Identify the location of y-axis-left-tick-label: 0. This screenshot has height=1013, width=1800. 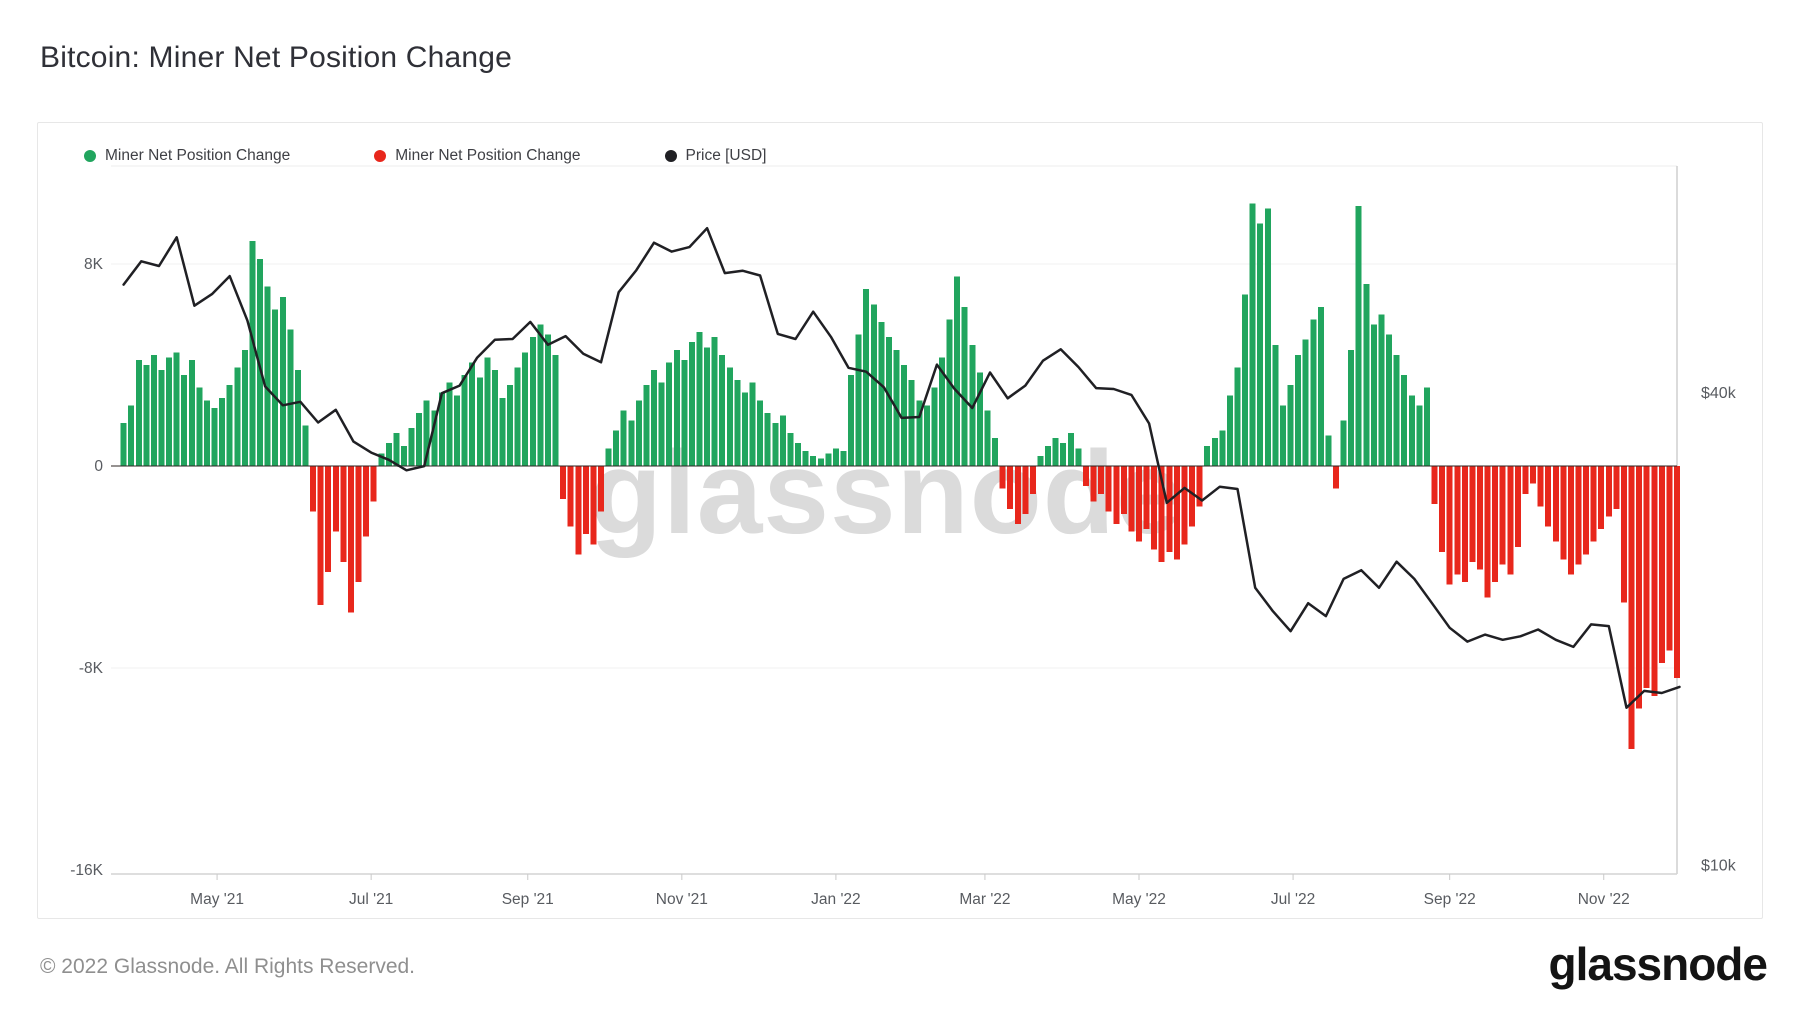
(98, 466).